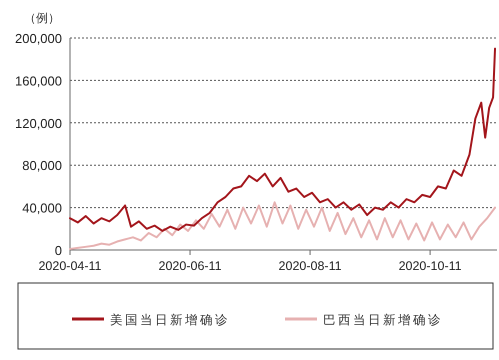 Image resolution: width=499 pixels, height=360 pixels. What do you see at coordinates (310, 266) in the screenshot?
I see `x-tick-label: 2020-08-11` at bounding box center [310, 266].